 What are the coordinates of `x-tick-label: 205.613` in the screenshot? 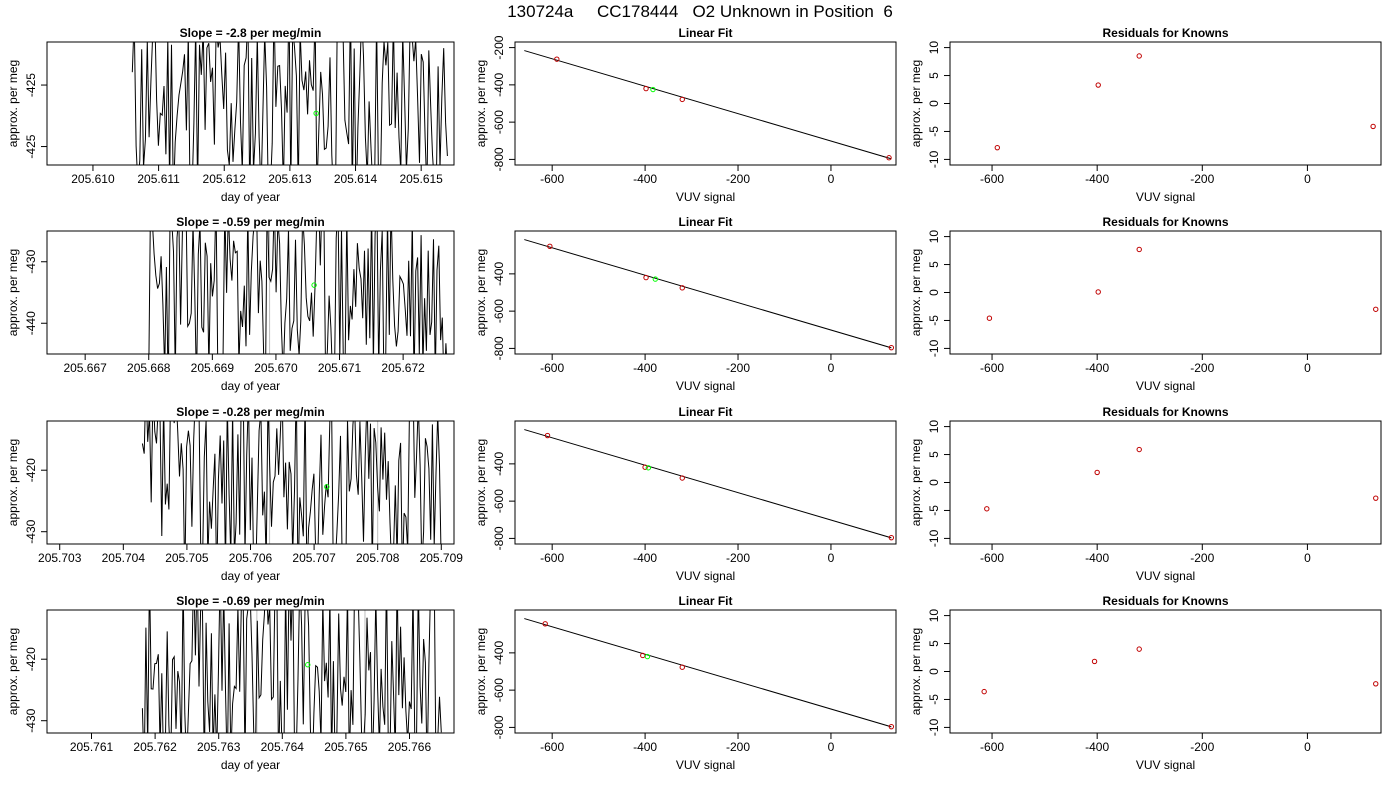 It's located at (290, 179).